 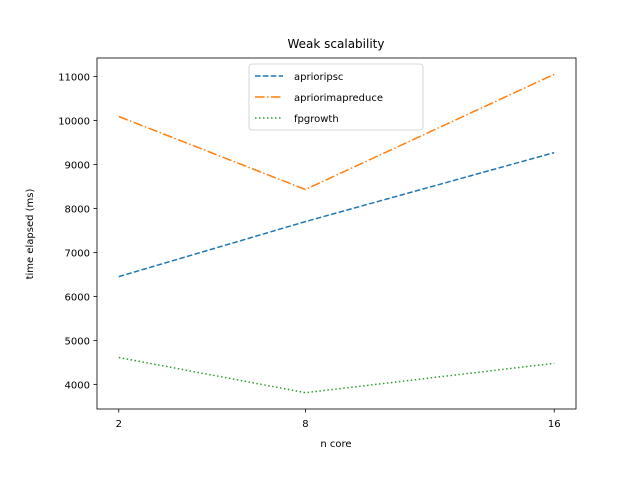 What do you see at coordinates (119, 424) in the screenshot?
I see `x-tick-label: 2` at bounding box center [119, 424].